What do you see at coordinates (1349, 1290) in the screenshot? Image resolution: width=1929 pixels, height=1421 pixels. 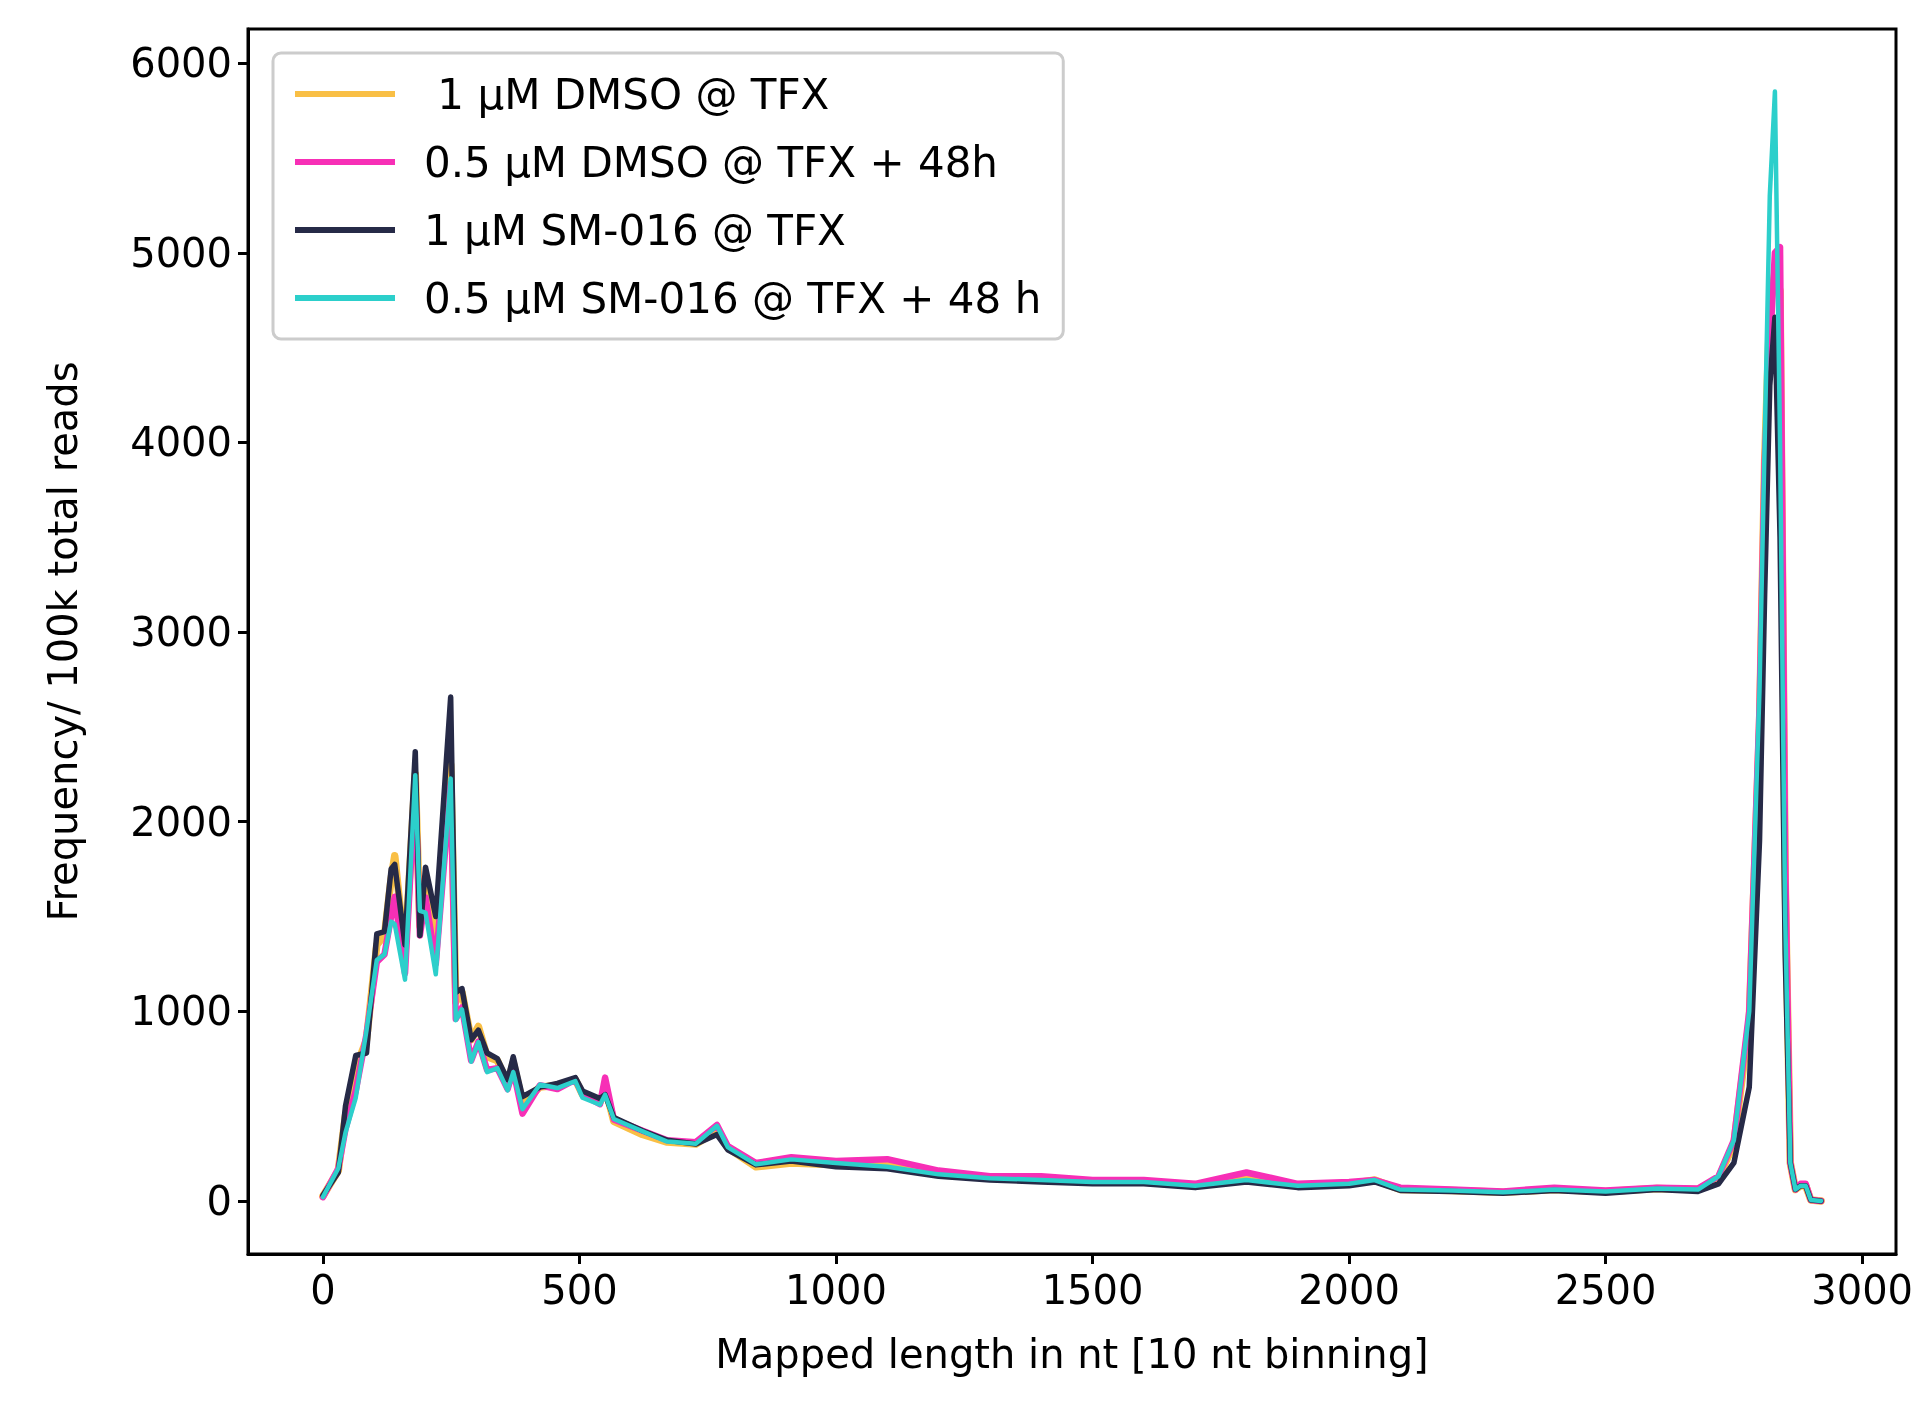 I see `x-tick-label: 2000` at bounding box center [1349, 1290].